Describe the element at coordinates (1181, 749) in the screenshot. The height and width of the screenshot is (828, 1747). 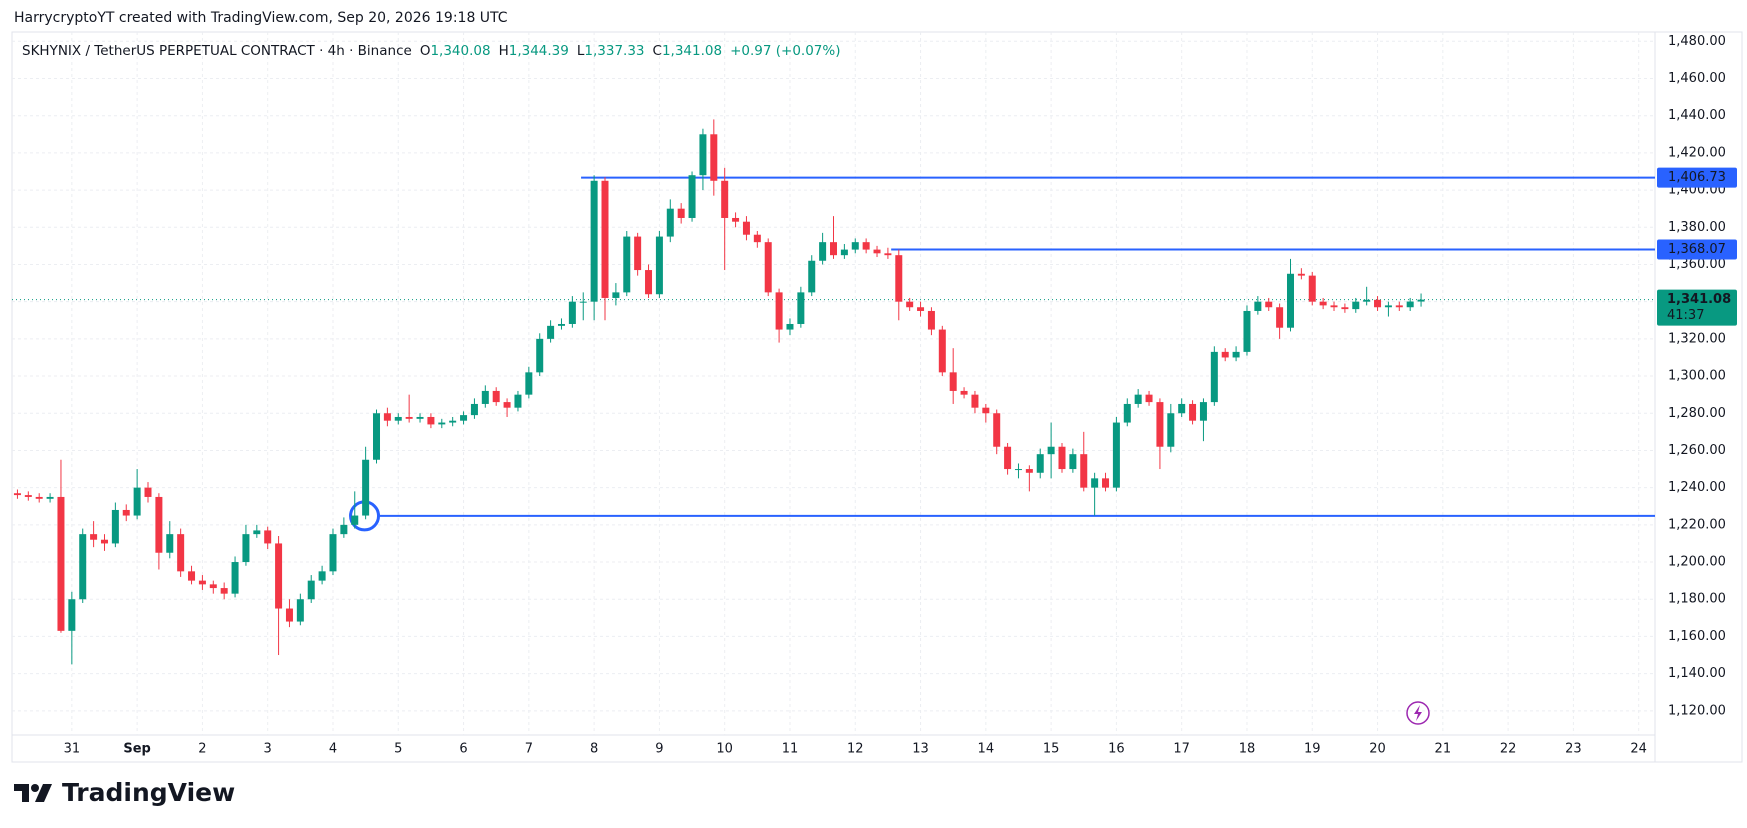
I see `x-tick-label: 17` at that location.